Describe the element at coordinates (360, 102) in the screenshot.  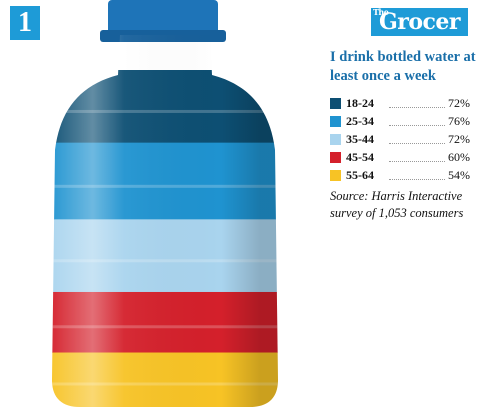
I see `legend-label: 18-24` at that location.